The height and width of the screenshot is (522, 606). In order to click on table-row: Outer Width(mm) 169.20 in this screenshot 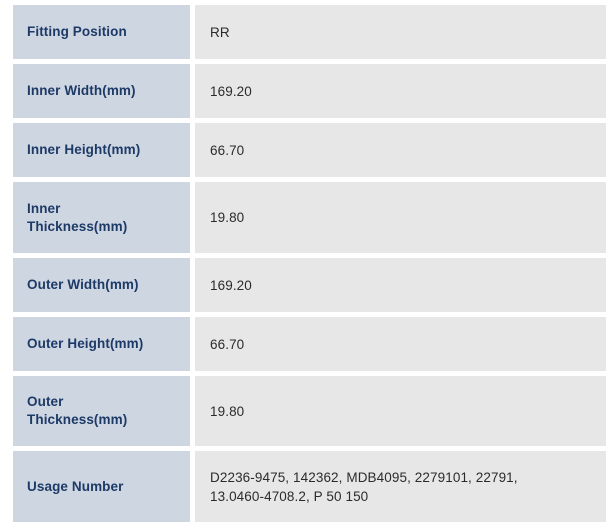, I will do `click(309, 287)`.